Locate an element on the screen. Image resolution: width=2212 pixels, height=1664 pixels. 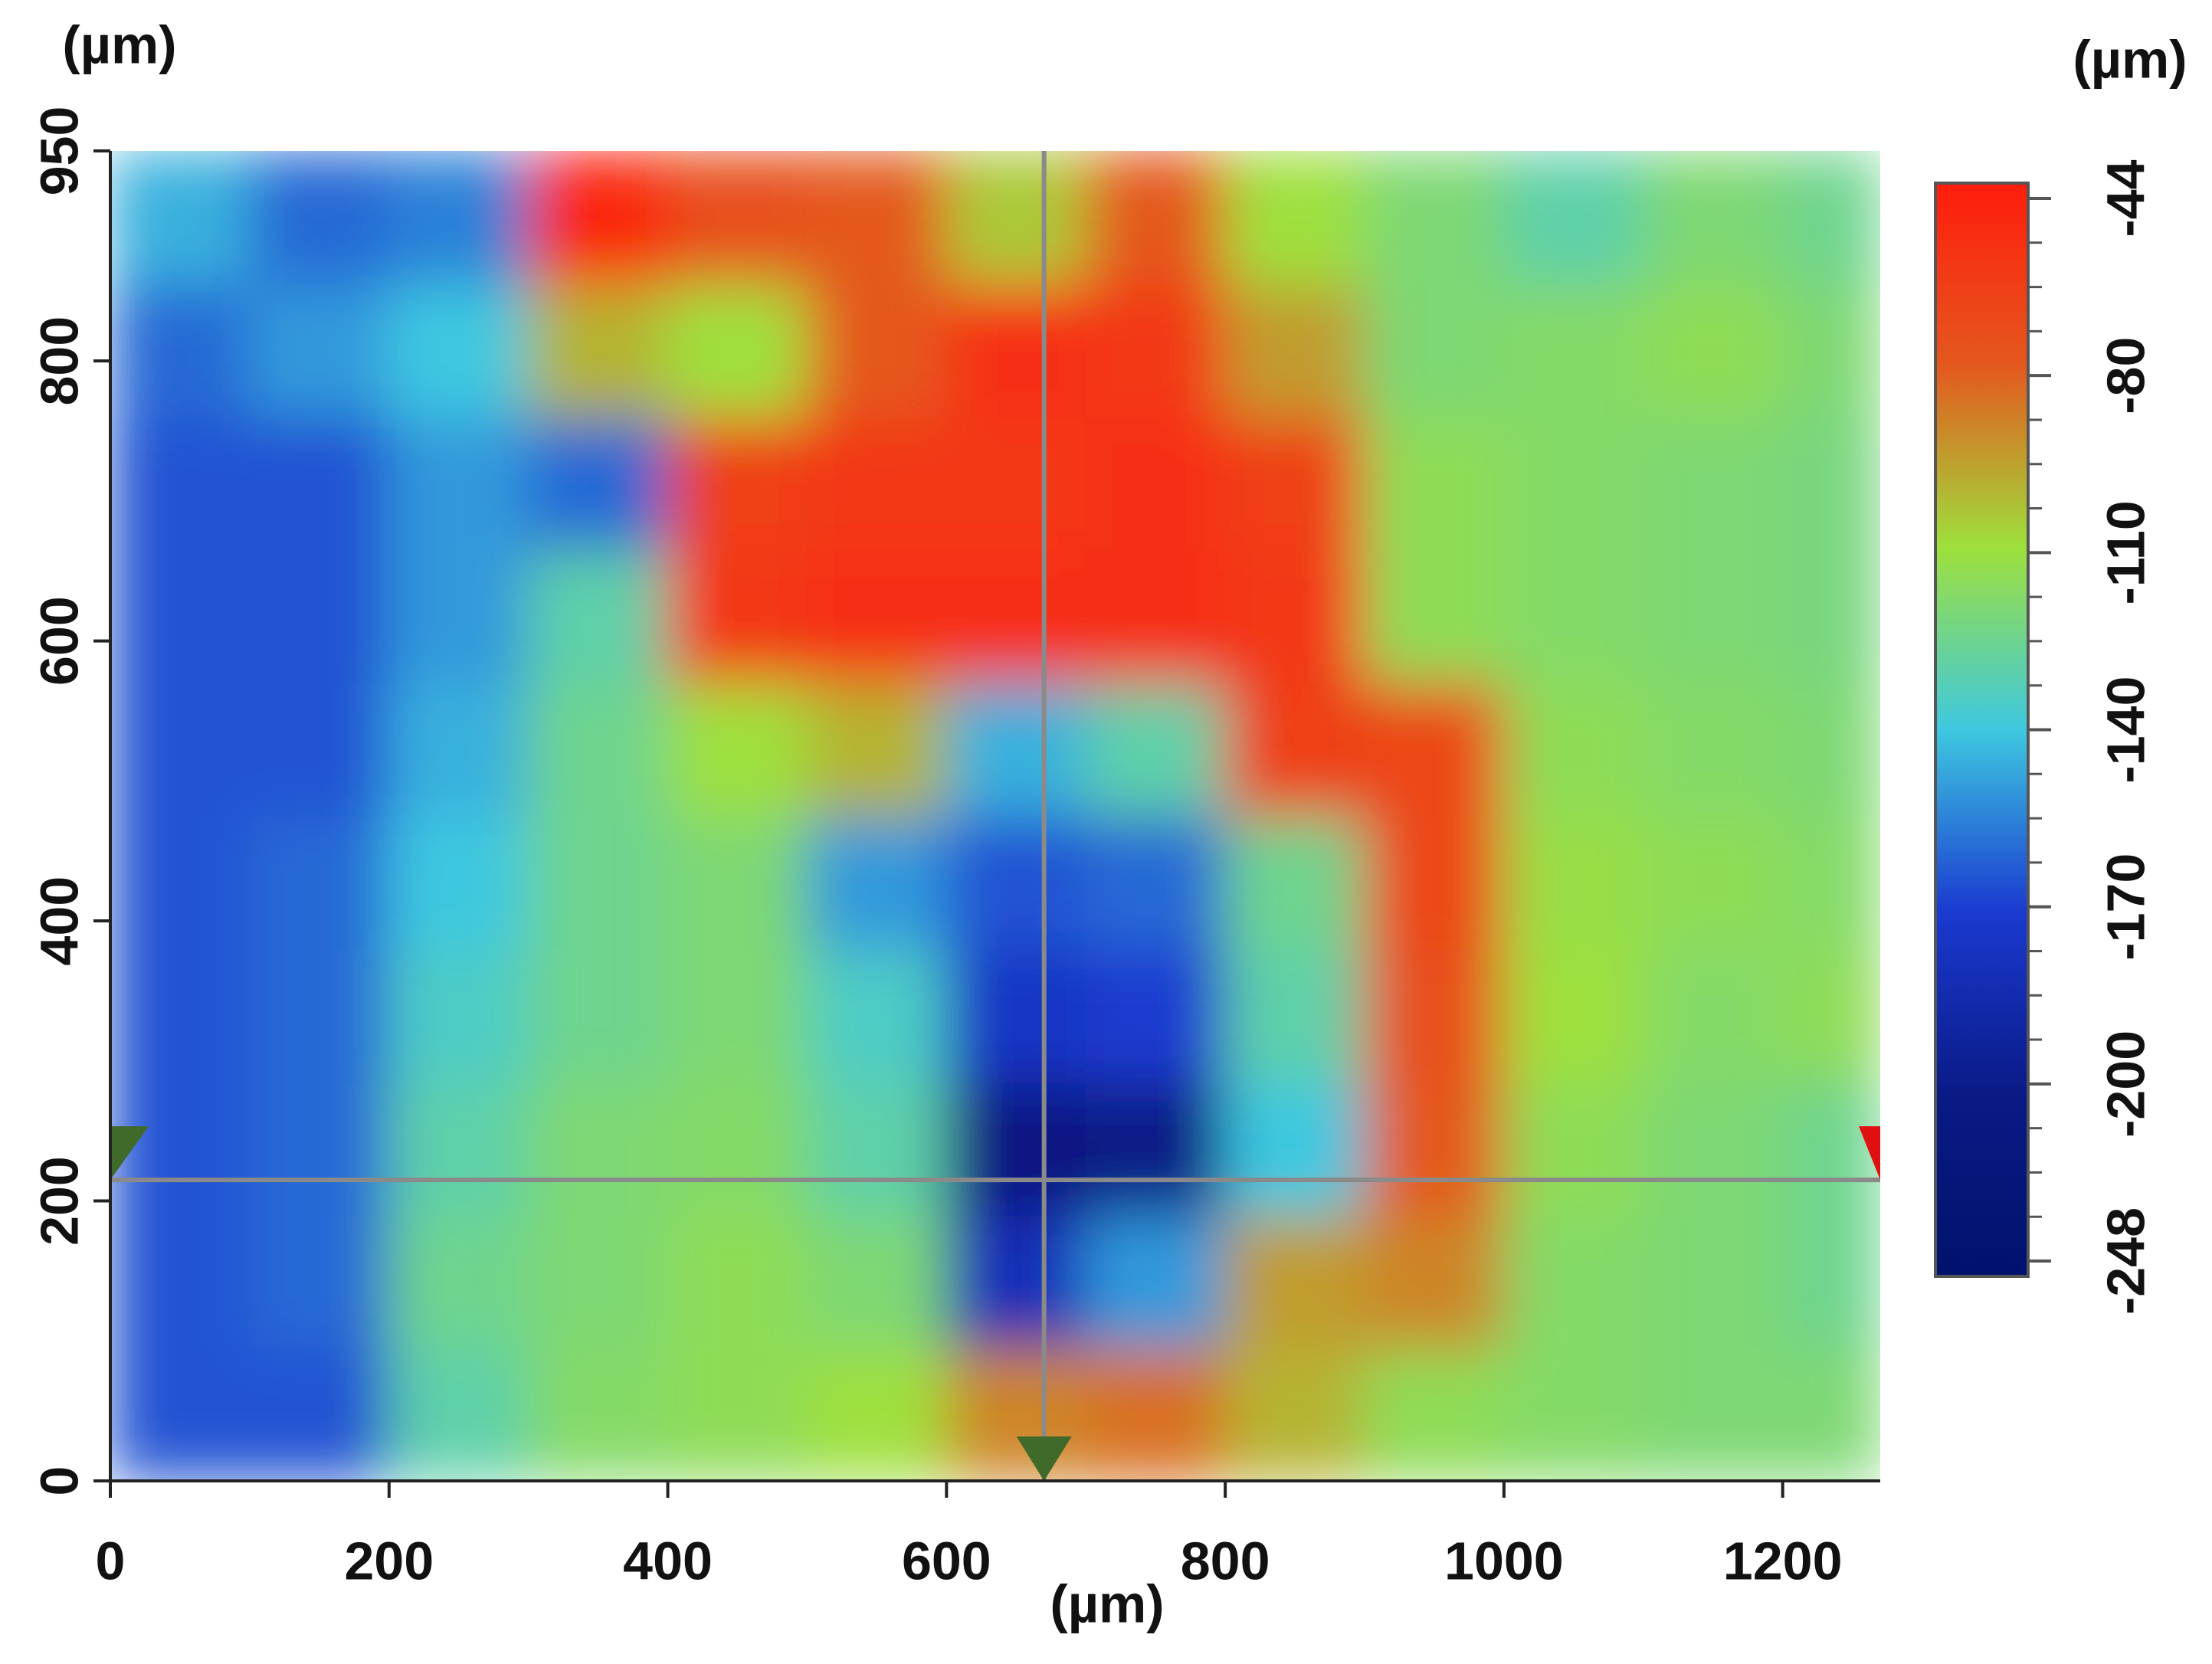
y-tick-label: 950 is located at coordinates (59, 151).